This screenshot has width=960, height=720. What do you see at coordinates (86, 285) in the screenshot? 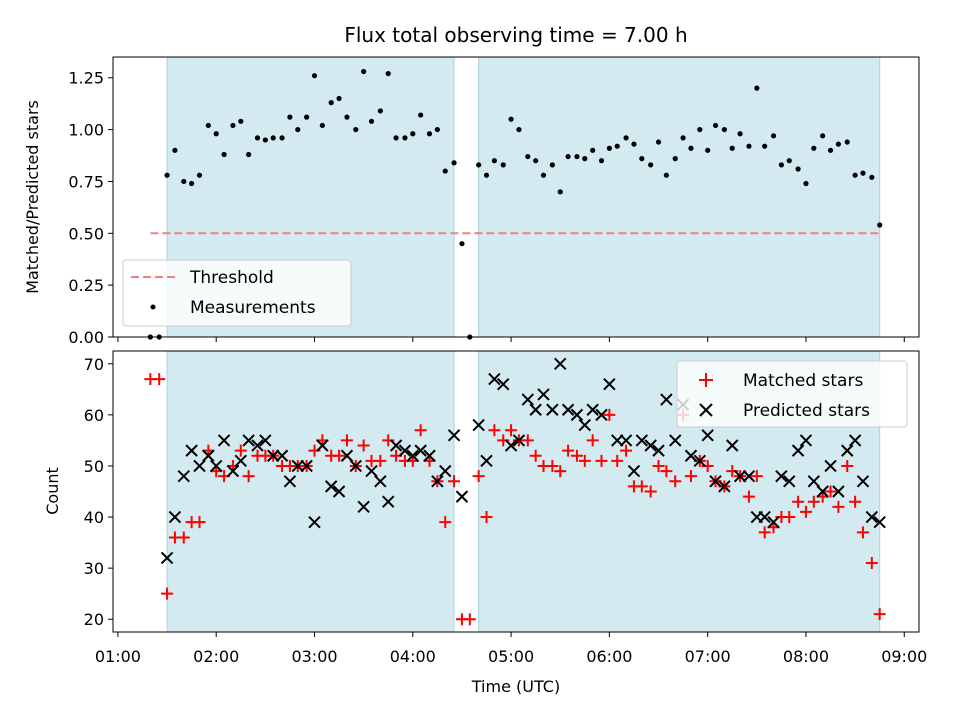
I see `top-y-tick-label: 0.25` at bounding box center [86, 285].